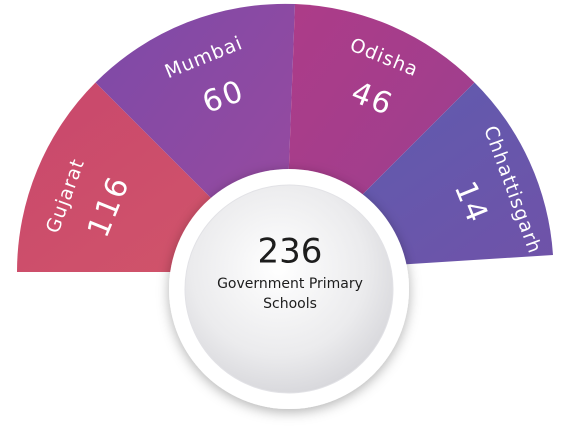 The height and width of the screenshot is (429, 565). What do you see at coordinates (290, 284) in the screenshot?
I see `caption: Government Primary` at bounding box center [290, 284].